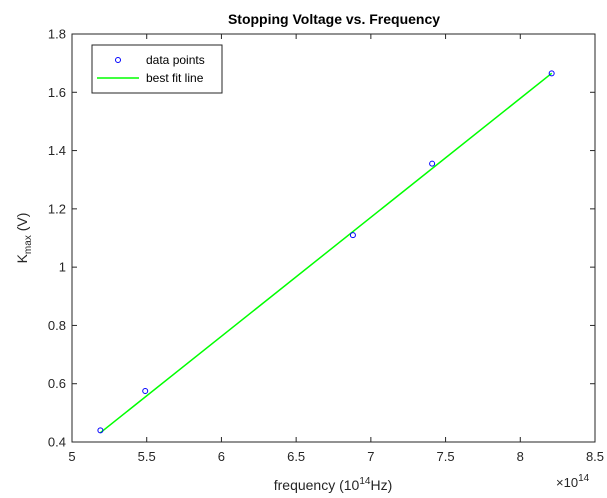  Describe the element at coordinates (57, 442) in the screenshot. I see `y-tick-label: 0.4` at that location.